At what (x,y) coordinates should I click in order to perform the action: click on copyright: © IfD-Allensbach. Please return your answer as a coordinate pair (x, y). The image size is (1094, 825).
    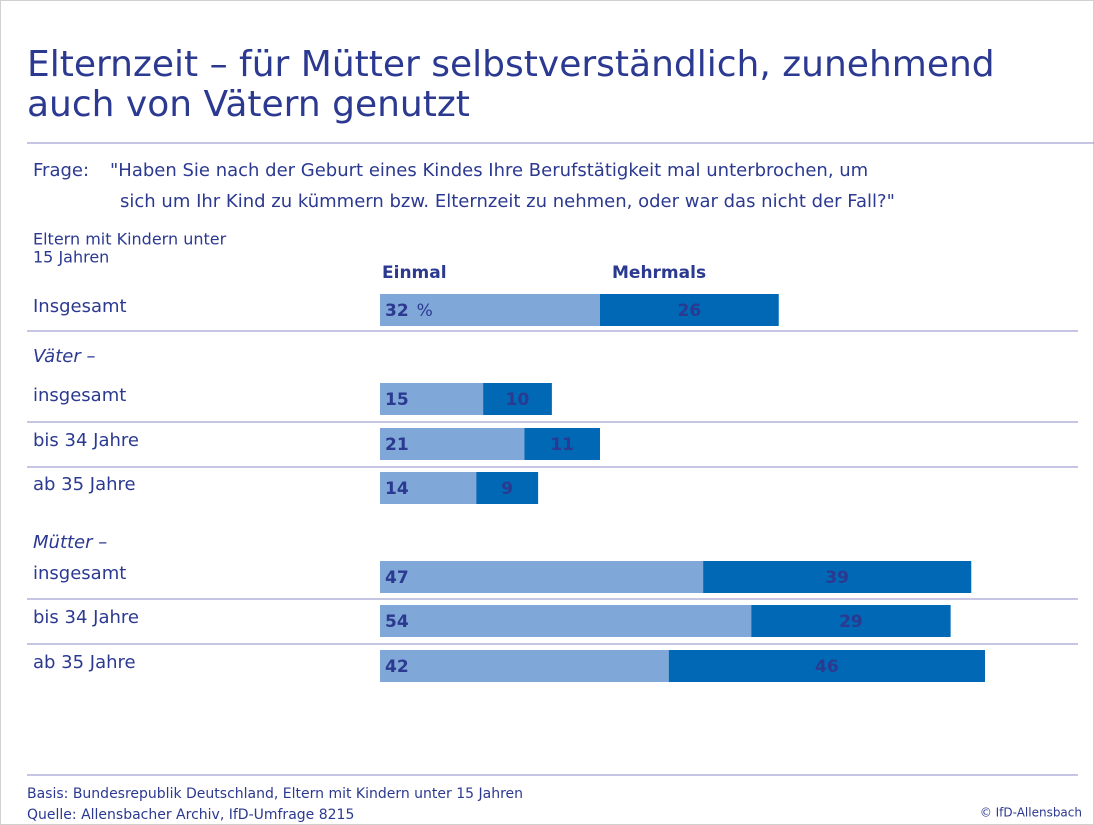
    Looking at the image, I should click on (1031, 813).